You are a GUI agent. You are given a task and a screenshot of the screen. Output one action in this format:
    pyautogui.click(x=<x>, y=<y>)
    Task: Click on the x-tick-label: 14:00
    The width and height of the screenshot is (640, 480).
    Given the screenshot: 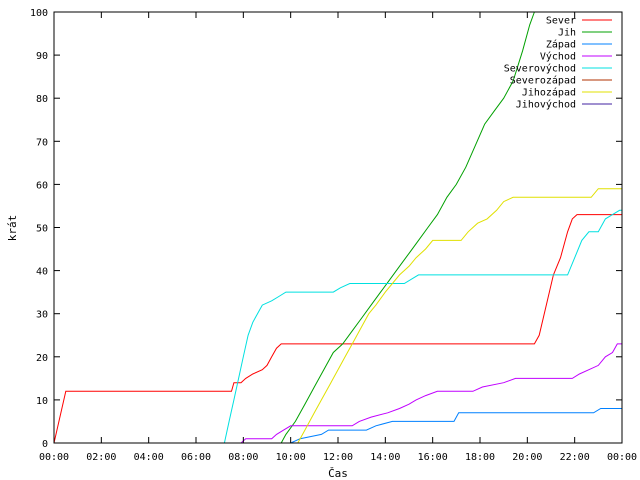 What is the action you would take?
    pyautogui.click(x=385, y=457)
    